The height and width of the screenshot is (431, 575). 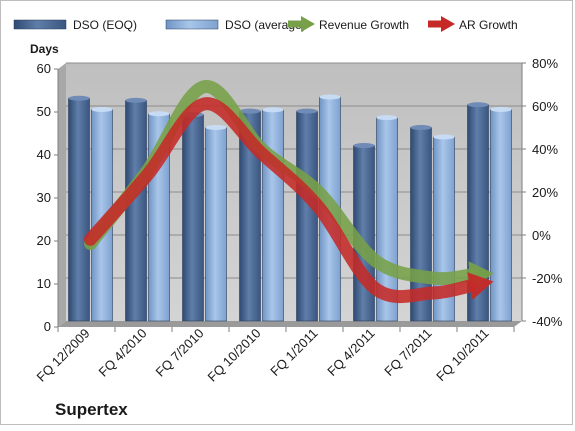 What do you see at coordinates (123, 353) in the screenshot?
I see `x-tick-label: FQ 4/2010` at bounding box center [123, 353].